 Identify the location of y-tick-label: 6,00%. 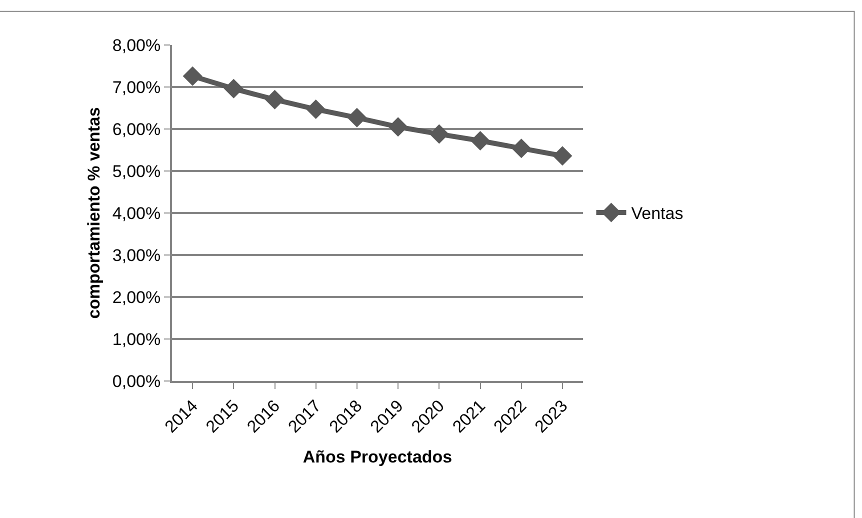
(136, 129).